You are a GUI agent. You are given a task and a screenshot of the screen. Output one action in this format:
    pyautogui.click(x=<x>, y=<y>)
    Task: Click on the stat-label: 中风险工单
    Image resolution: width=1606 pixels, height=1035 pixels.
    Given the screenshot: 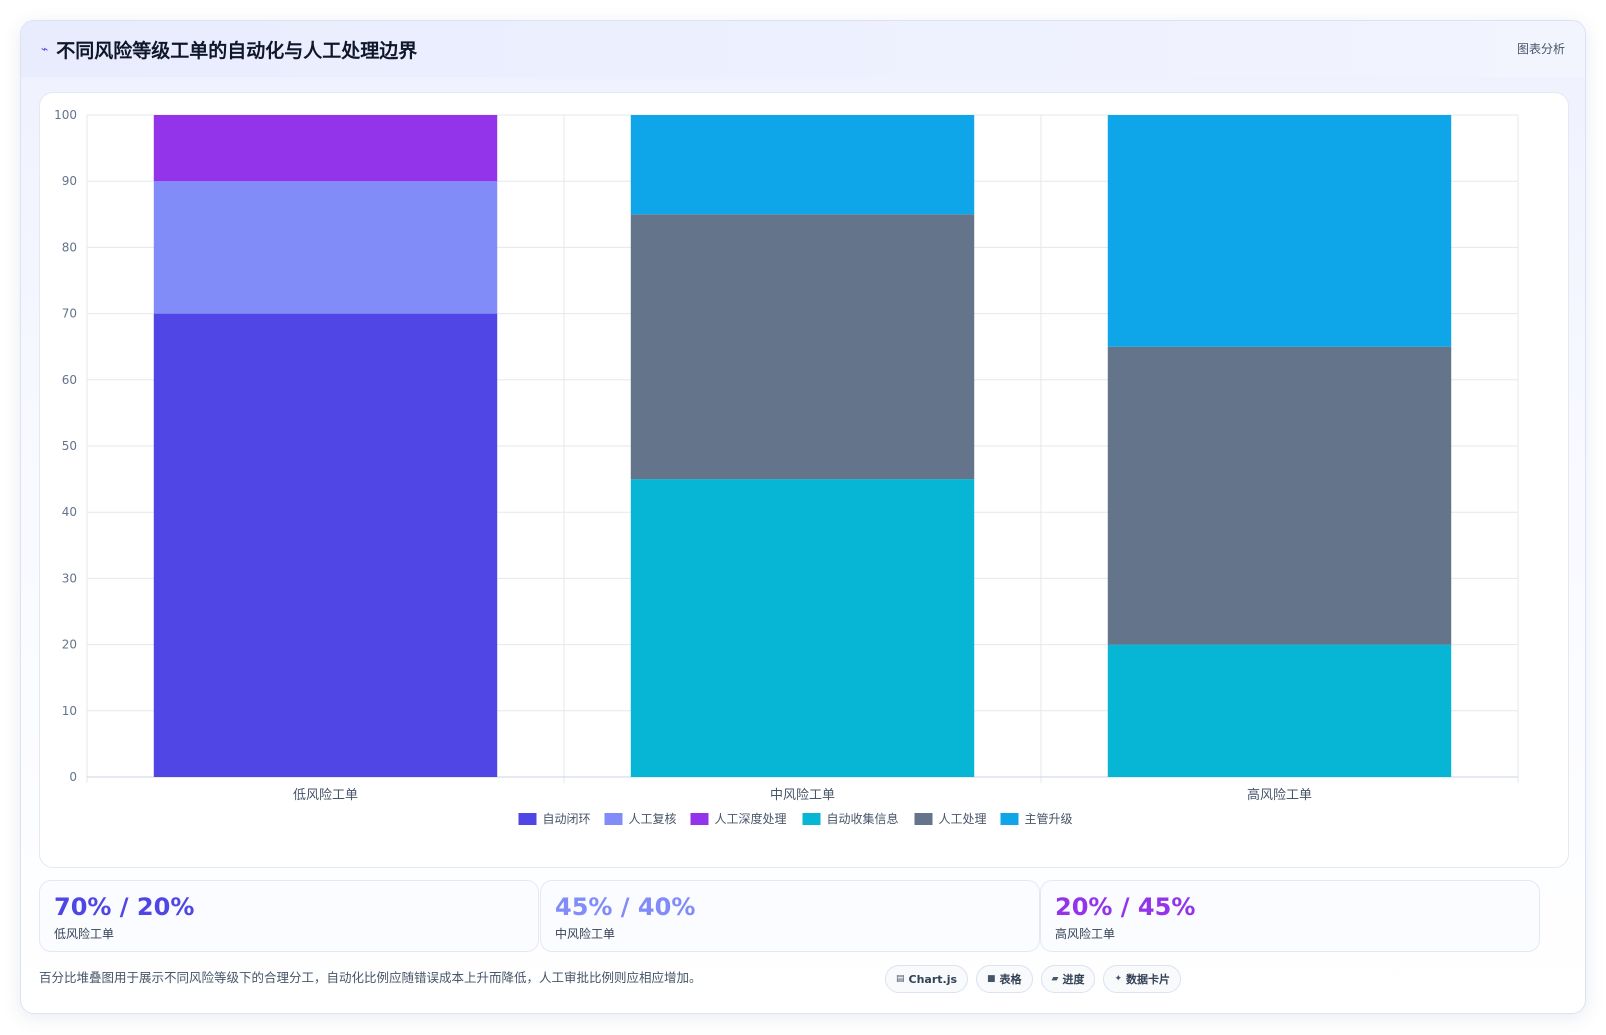 What is the action you would take?
    pyautogui.click(x=585, y=934)
    